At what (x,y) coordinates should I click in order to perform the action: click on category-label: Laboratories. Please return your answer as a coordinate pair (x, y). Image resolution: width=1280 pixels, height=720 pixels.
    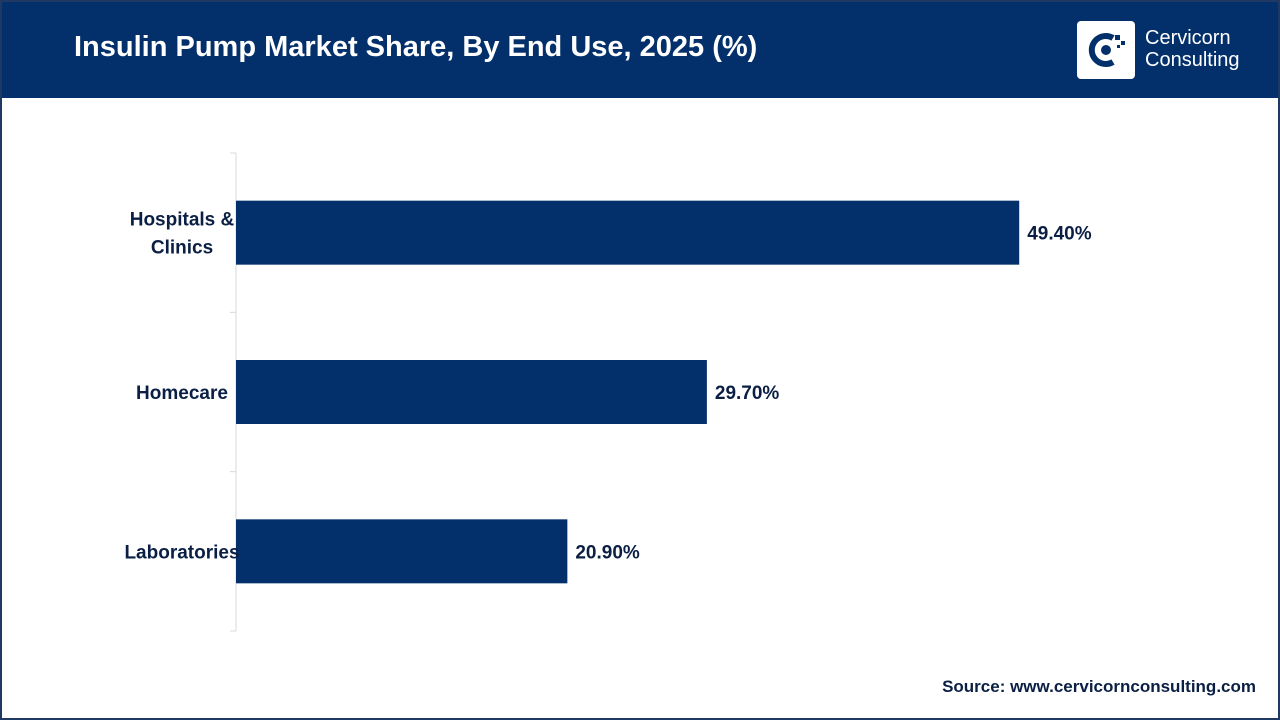
    Looking at the image, I should click on (181, 552).